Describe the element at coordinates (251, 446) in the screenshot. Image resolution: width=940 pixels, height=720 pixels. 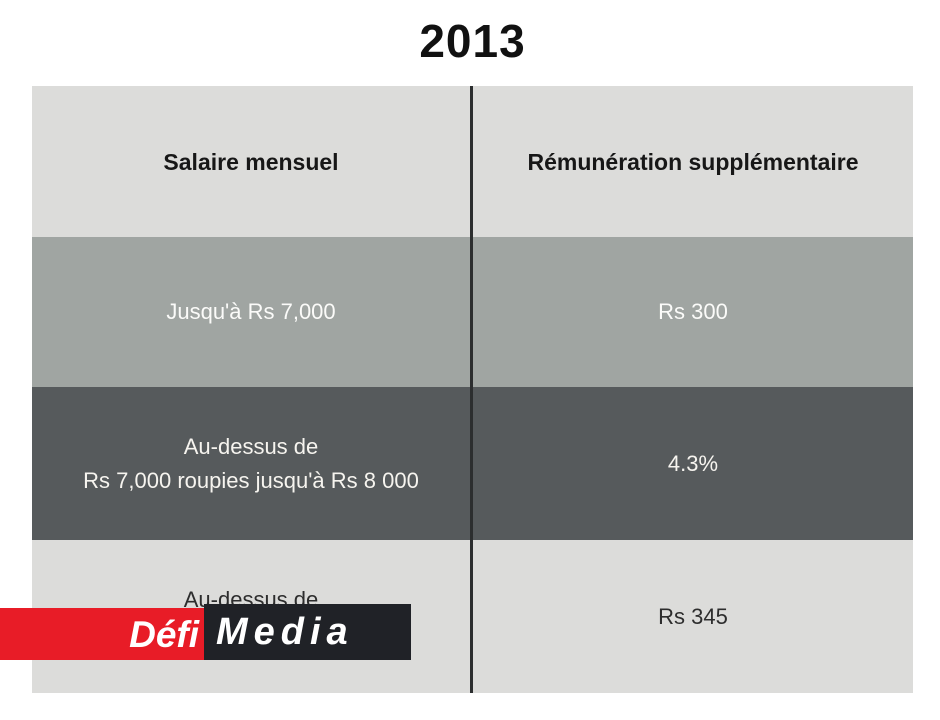
I see `salary-line-1: Au-dessus de` at that location.